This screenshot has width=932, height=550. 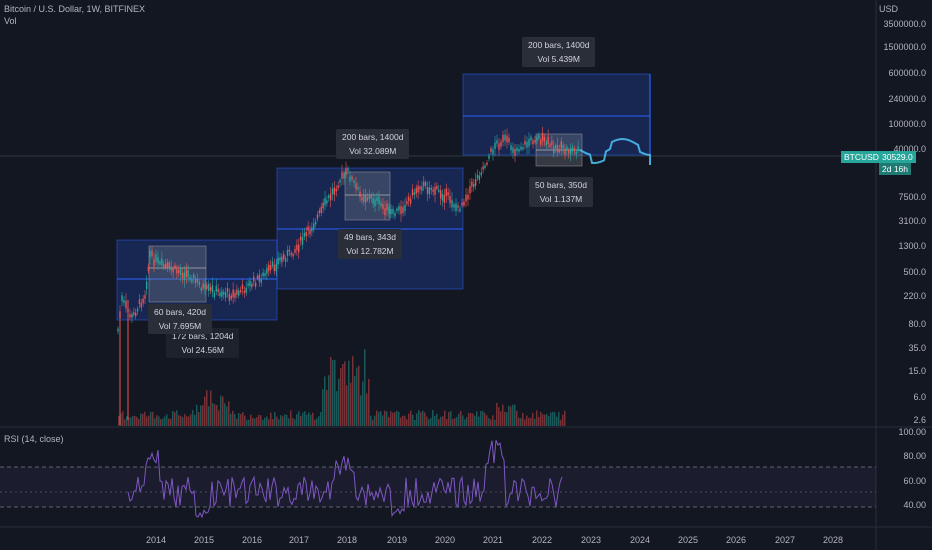 I want to click on symbol-tag: BTCUSD, so click(x=861, y=157).